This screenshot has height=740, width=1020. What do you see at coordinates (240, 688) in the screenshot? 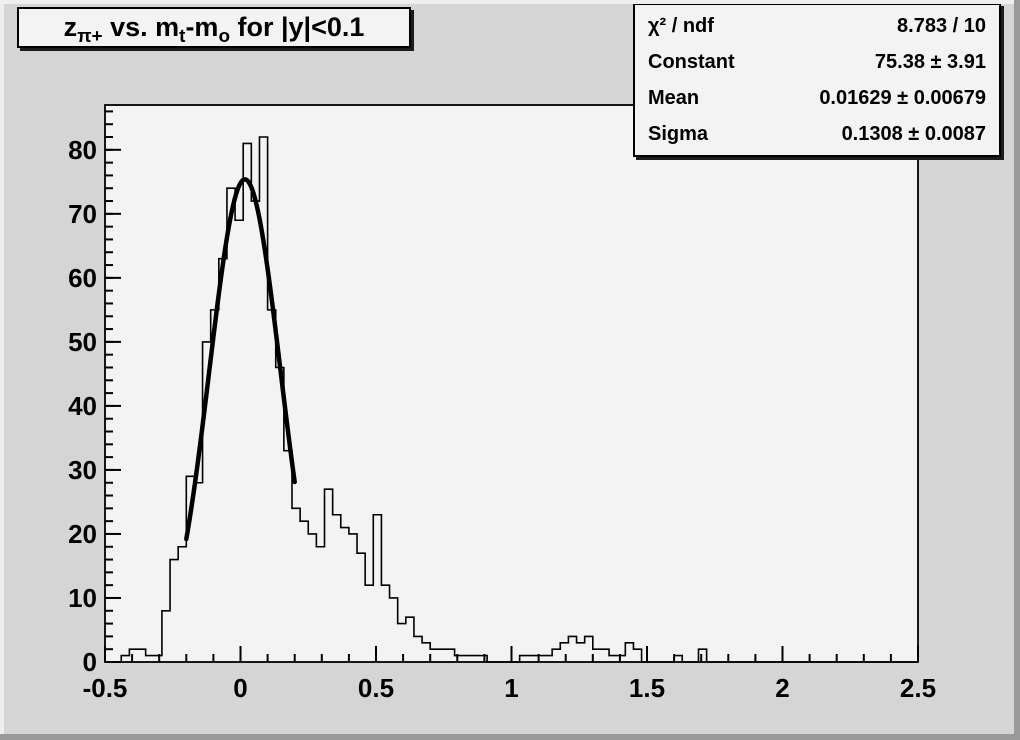
I see `x-axis-tick-label: 0` at bounding box center [240, 688].